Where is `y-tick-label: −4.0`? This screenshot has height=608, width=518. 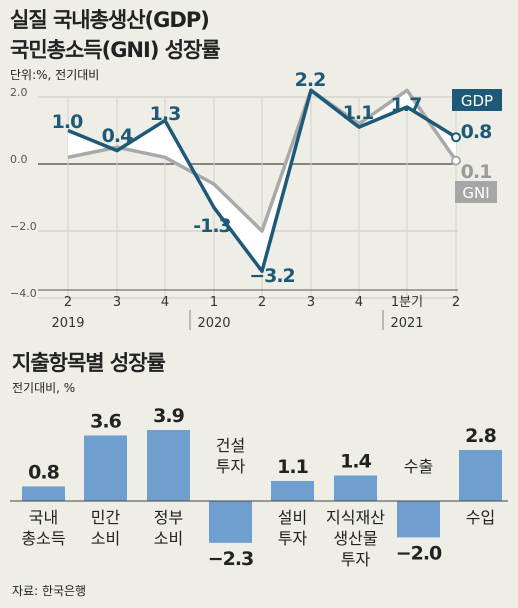 y-tick-label: −4.0 is located at coordinates (23, 293).